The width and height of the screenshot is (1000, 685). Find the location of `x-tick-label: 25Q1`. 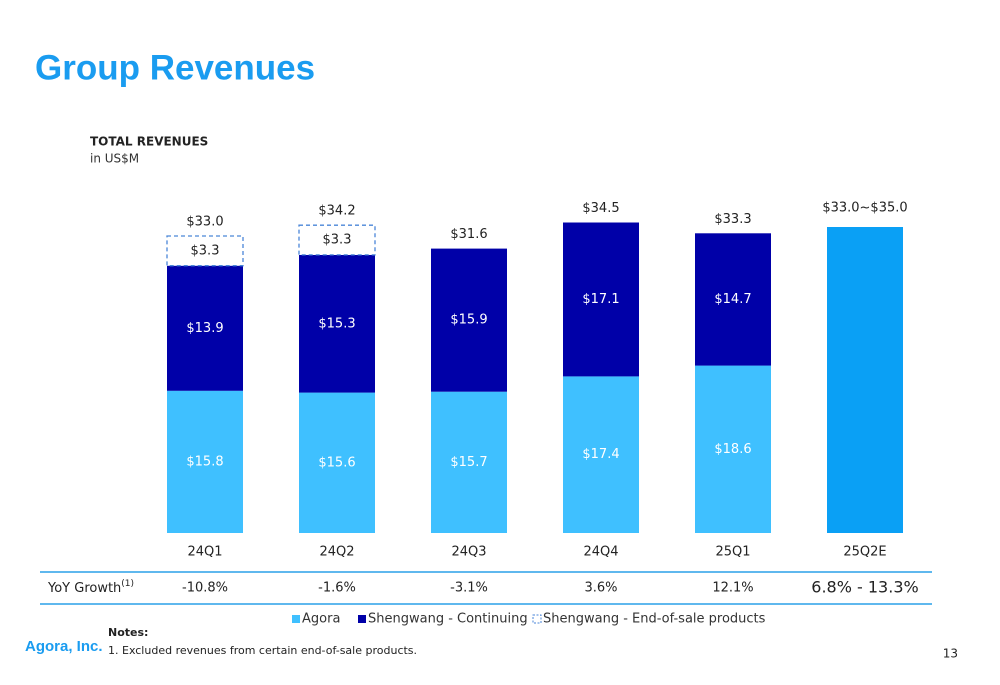

x-tick-label: 25Q1 is located at coordinates (732, 552).